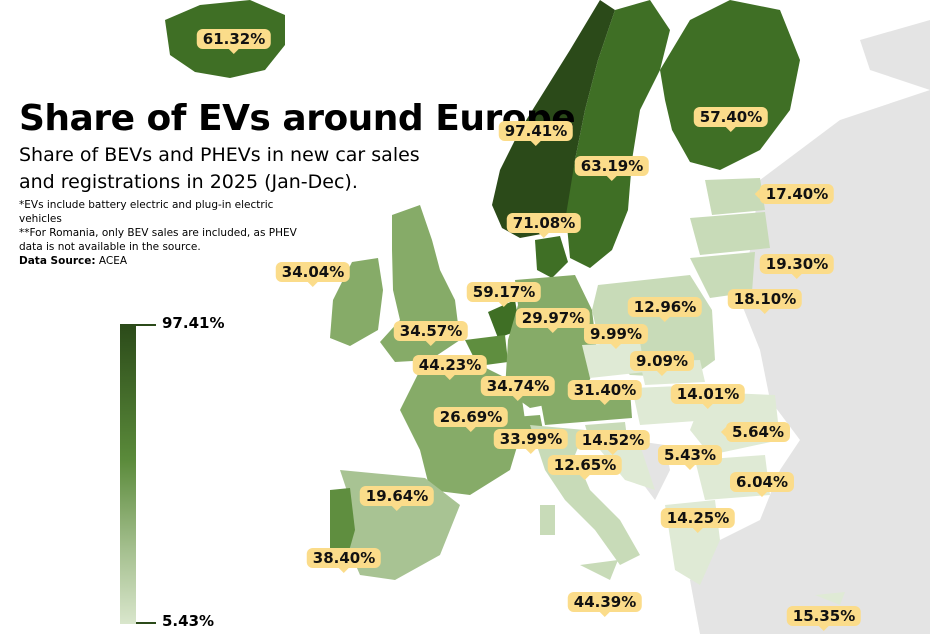  Describe the element at coordinates (342, 526) in the screenshot. I see `country-portugal` at that location.